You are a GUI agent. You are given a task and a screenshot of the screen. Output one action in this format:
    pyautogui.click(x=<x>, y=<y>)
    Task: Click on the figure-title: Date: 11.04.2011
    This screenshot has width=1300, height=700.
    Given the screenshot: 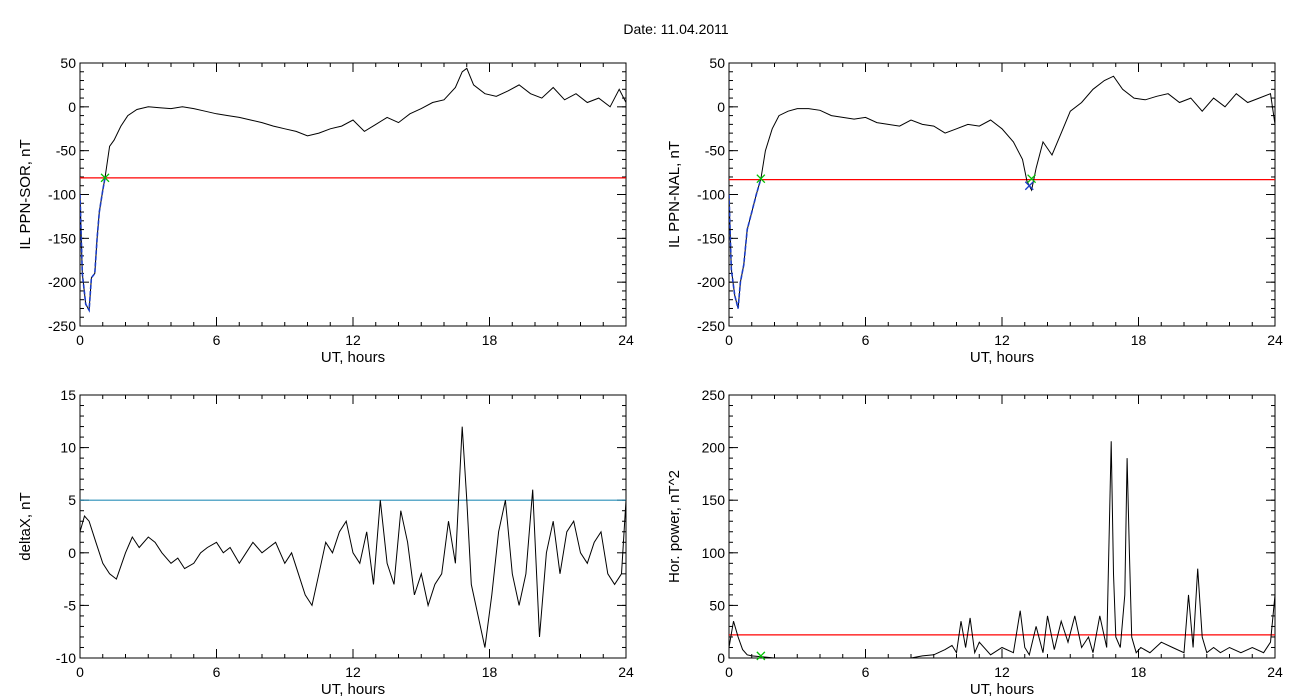 What is the action you would take?
    pyautogui.click(x=676, y=29)
    